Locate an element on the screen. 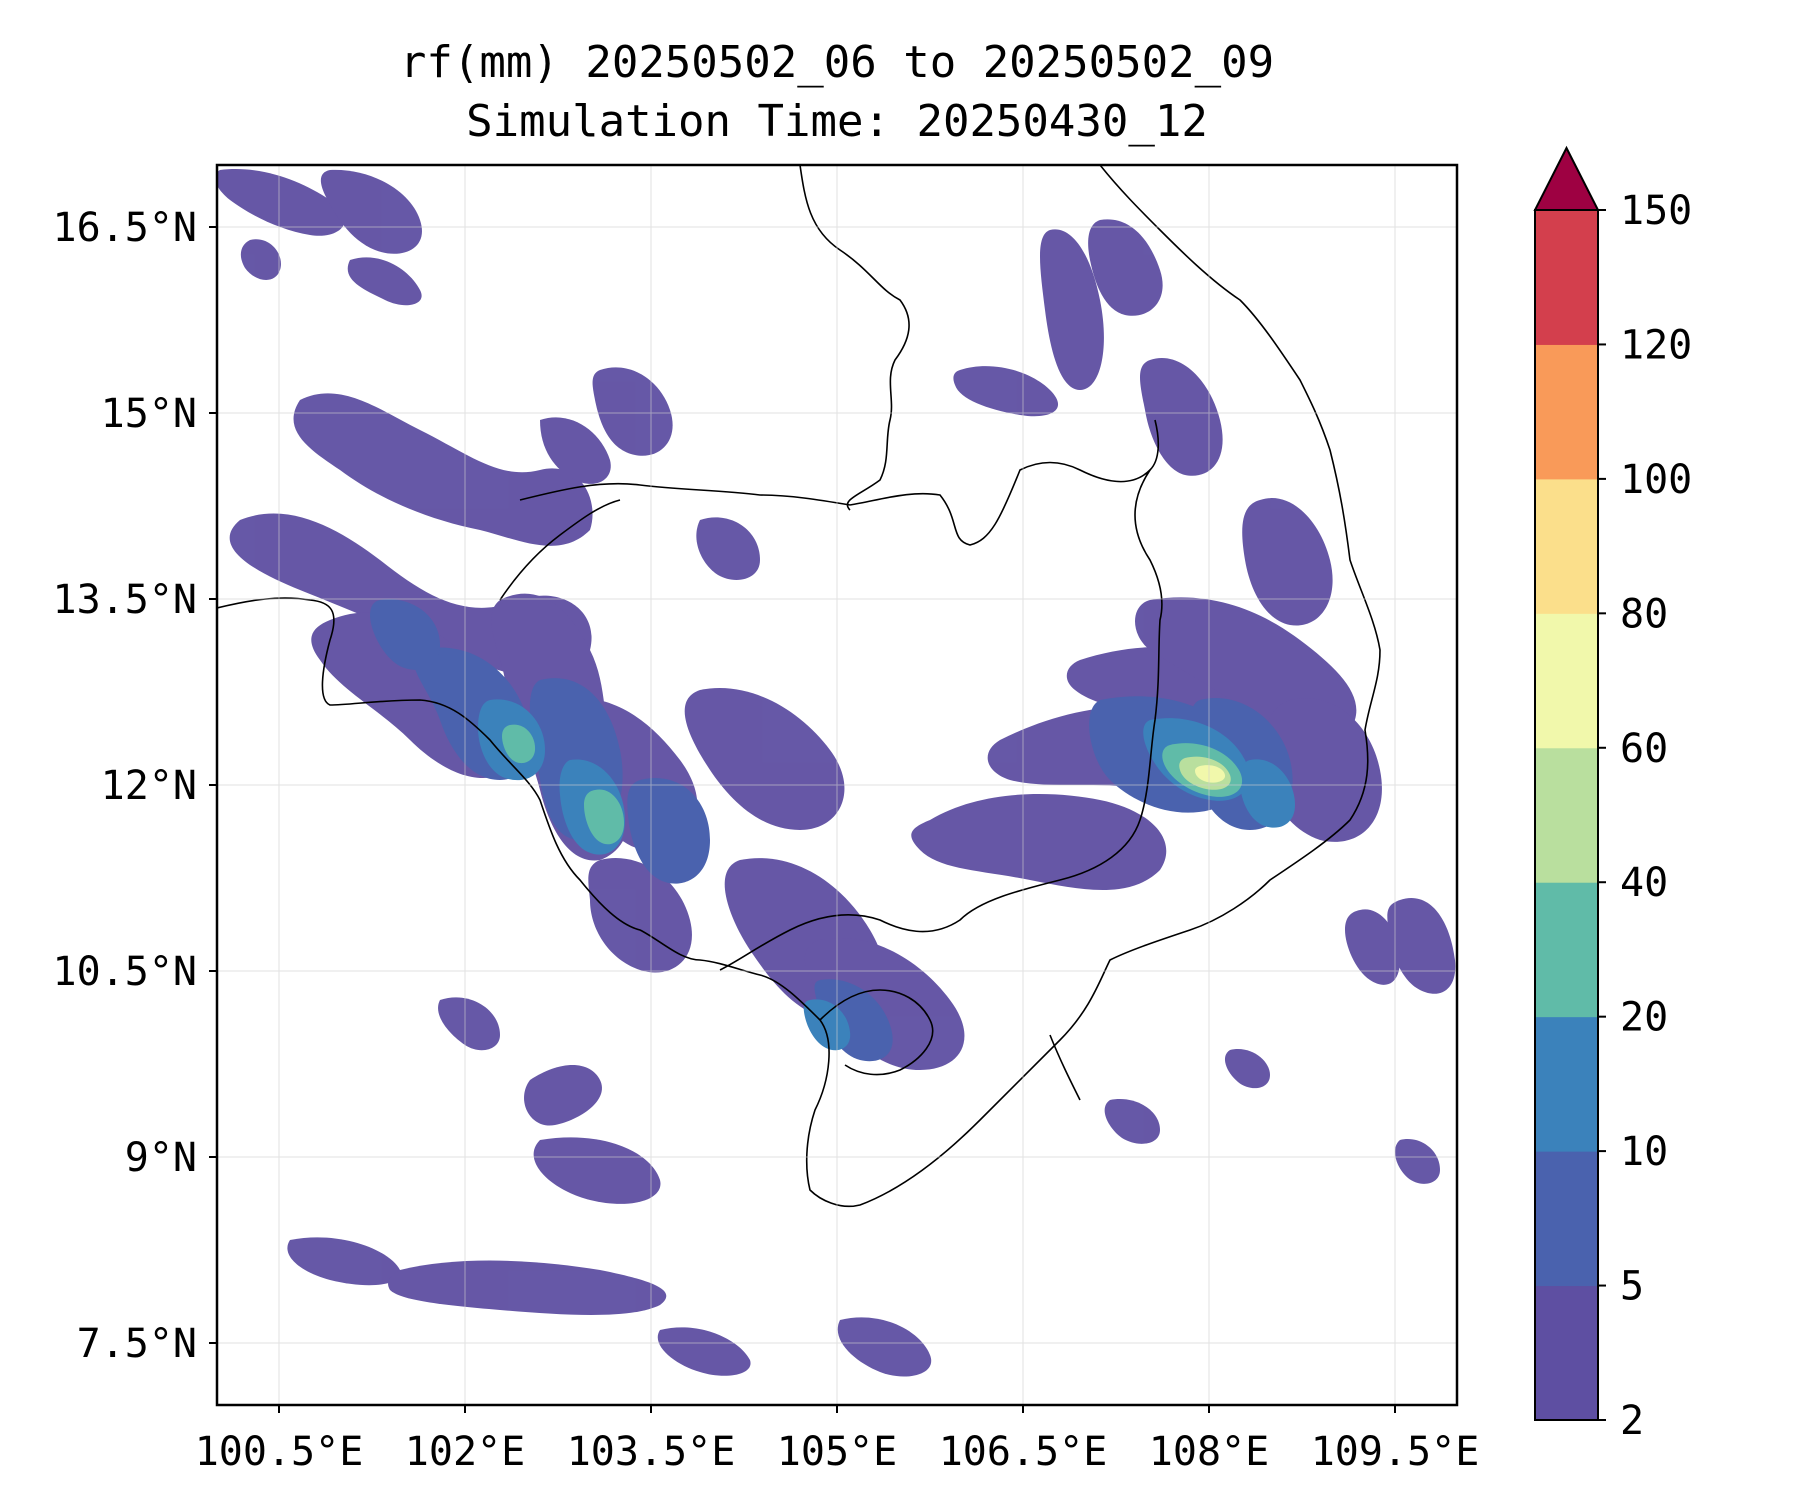 This screenshot has height=1500, width=1800. lon-tick-label: 105°E is located at coordinates (837, 1452).